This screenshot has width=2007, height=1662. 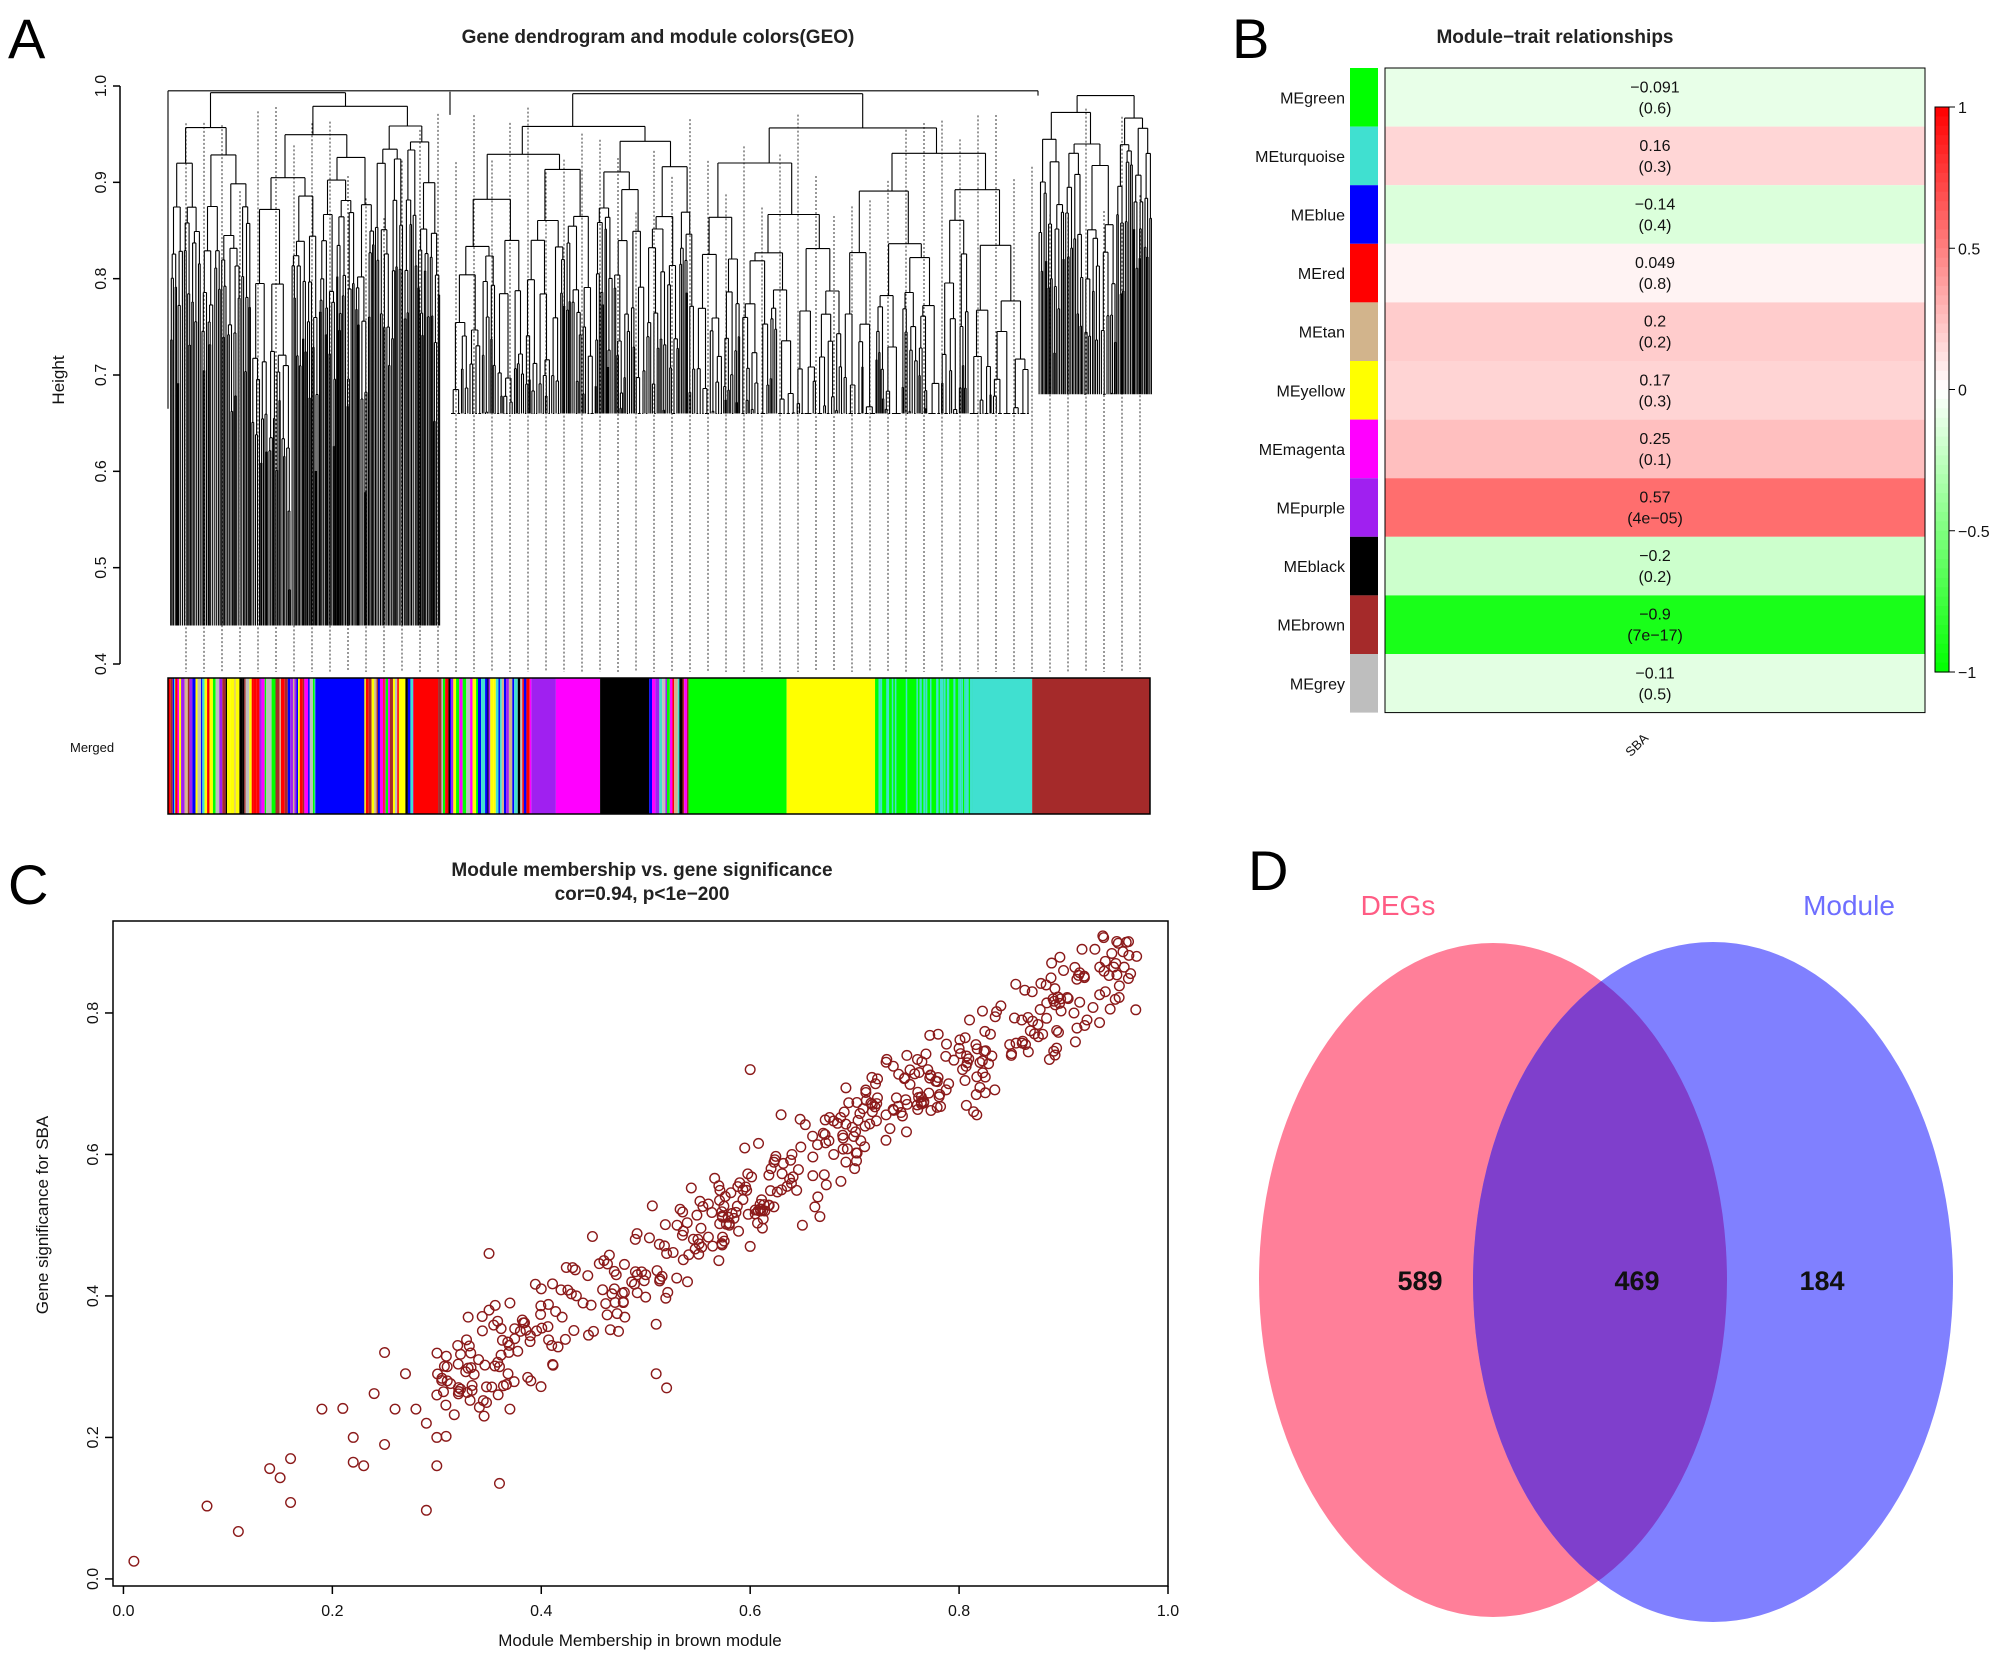 What do you see at coordinates (1091, 746) in the screenshot?
I see `module-block-brown` at bounding box center [1091, 746].